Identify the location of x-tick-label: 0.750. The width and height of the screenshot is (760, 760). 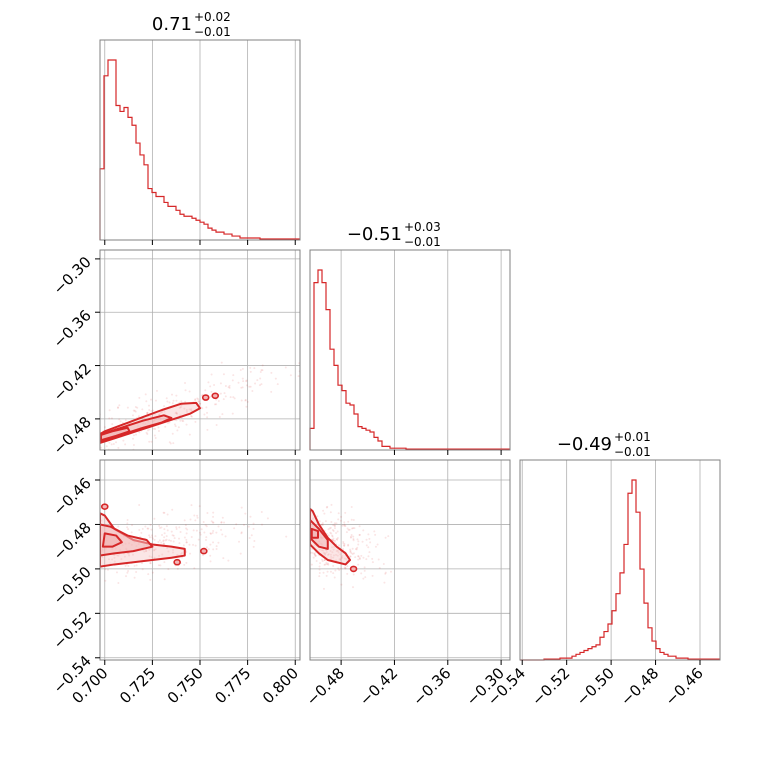
(185, 685).